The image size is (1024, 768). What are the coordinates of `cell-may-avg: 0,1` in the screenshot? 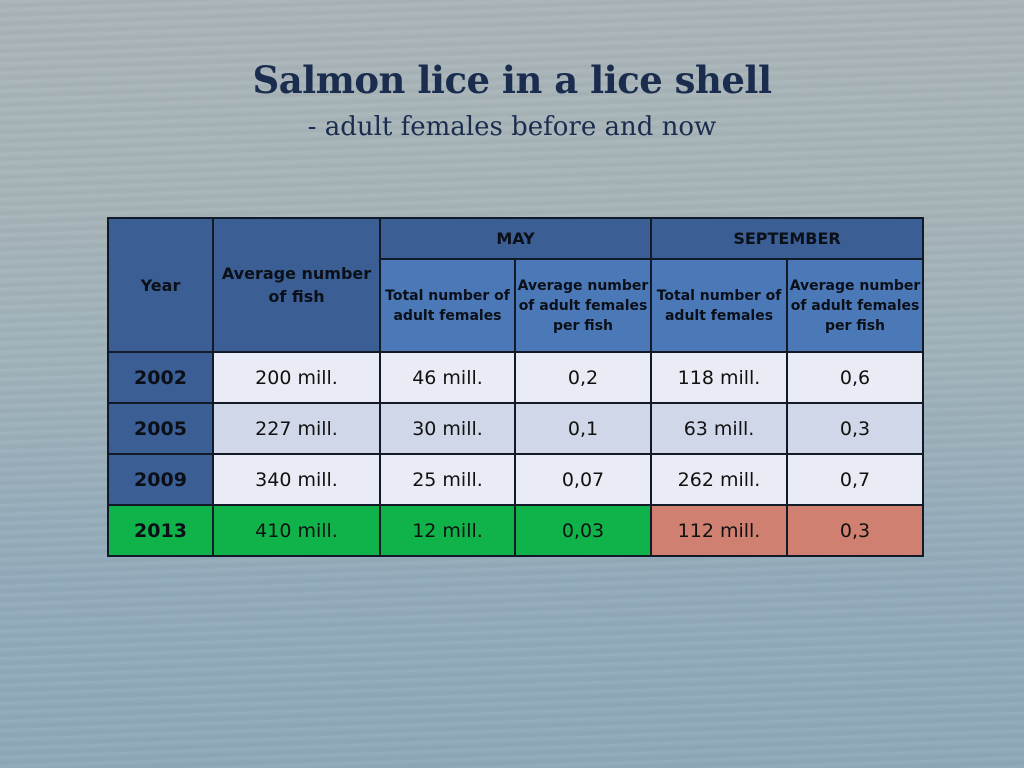 It's located at (583, 428).